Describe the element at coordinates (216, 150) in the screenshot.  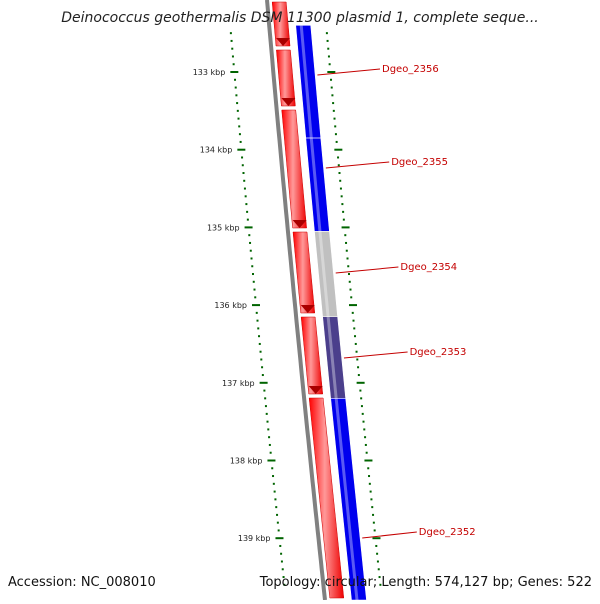
I see `tick-label: 134 kbp` at that location.